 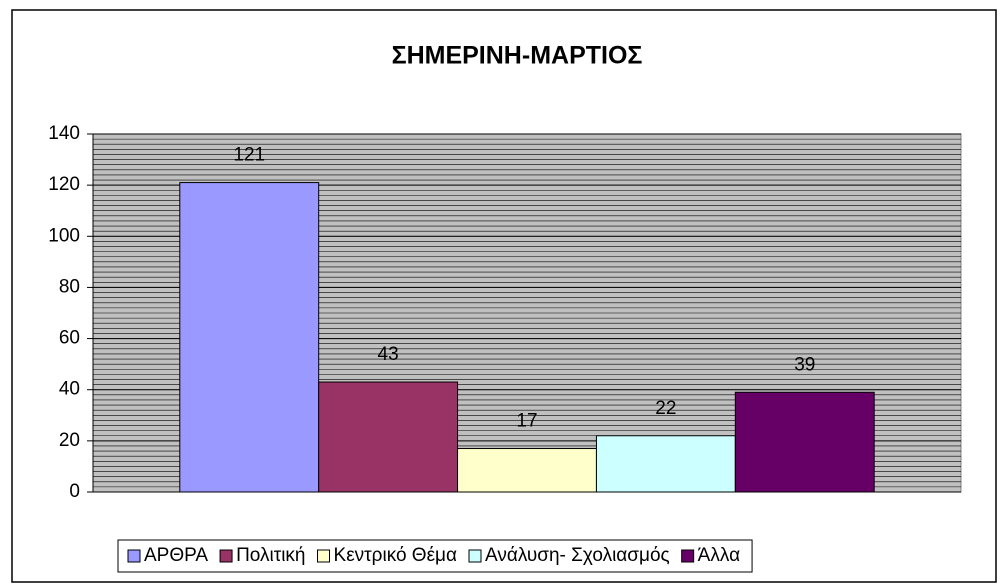 I want to click on value-label: 43, so click(x=388, y=354).